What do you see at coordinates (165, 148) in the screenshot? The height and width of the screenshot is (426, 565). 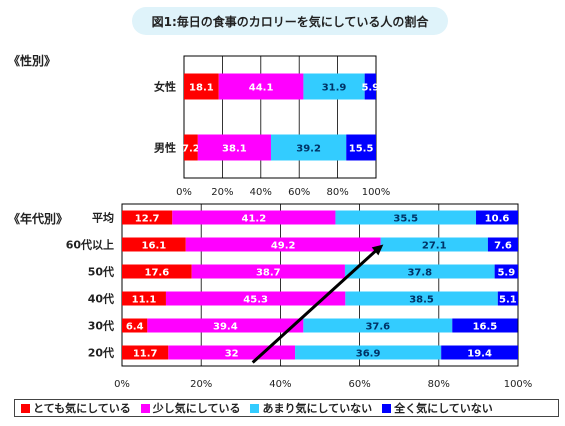 I see `gender-category-label: 男性` at bounding box center [165, 148].